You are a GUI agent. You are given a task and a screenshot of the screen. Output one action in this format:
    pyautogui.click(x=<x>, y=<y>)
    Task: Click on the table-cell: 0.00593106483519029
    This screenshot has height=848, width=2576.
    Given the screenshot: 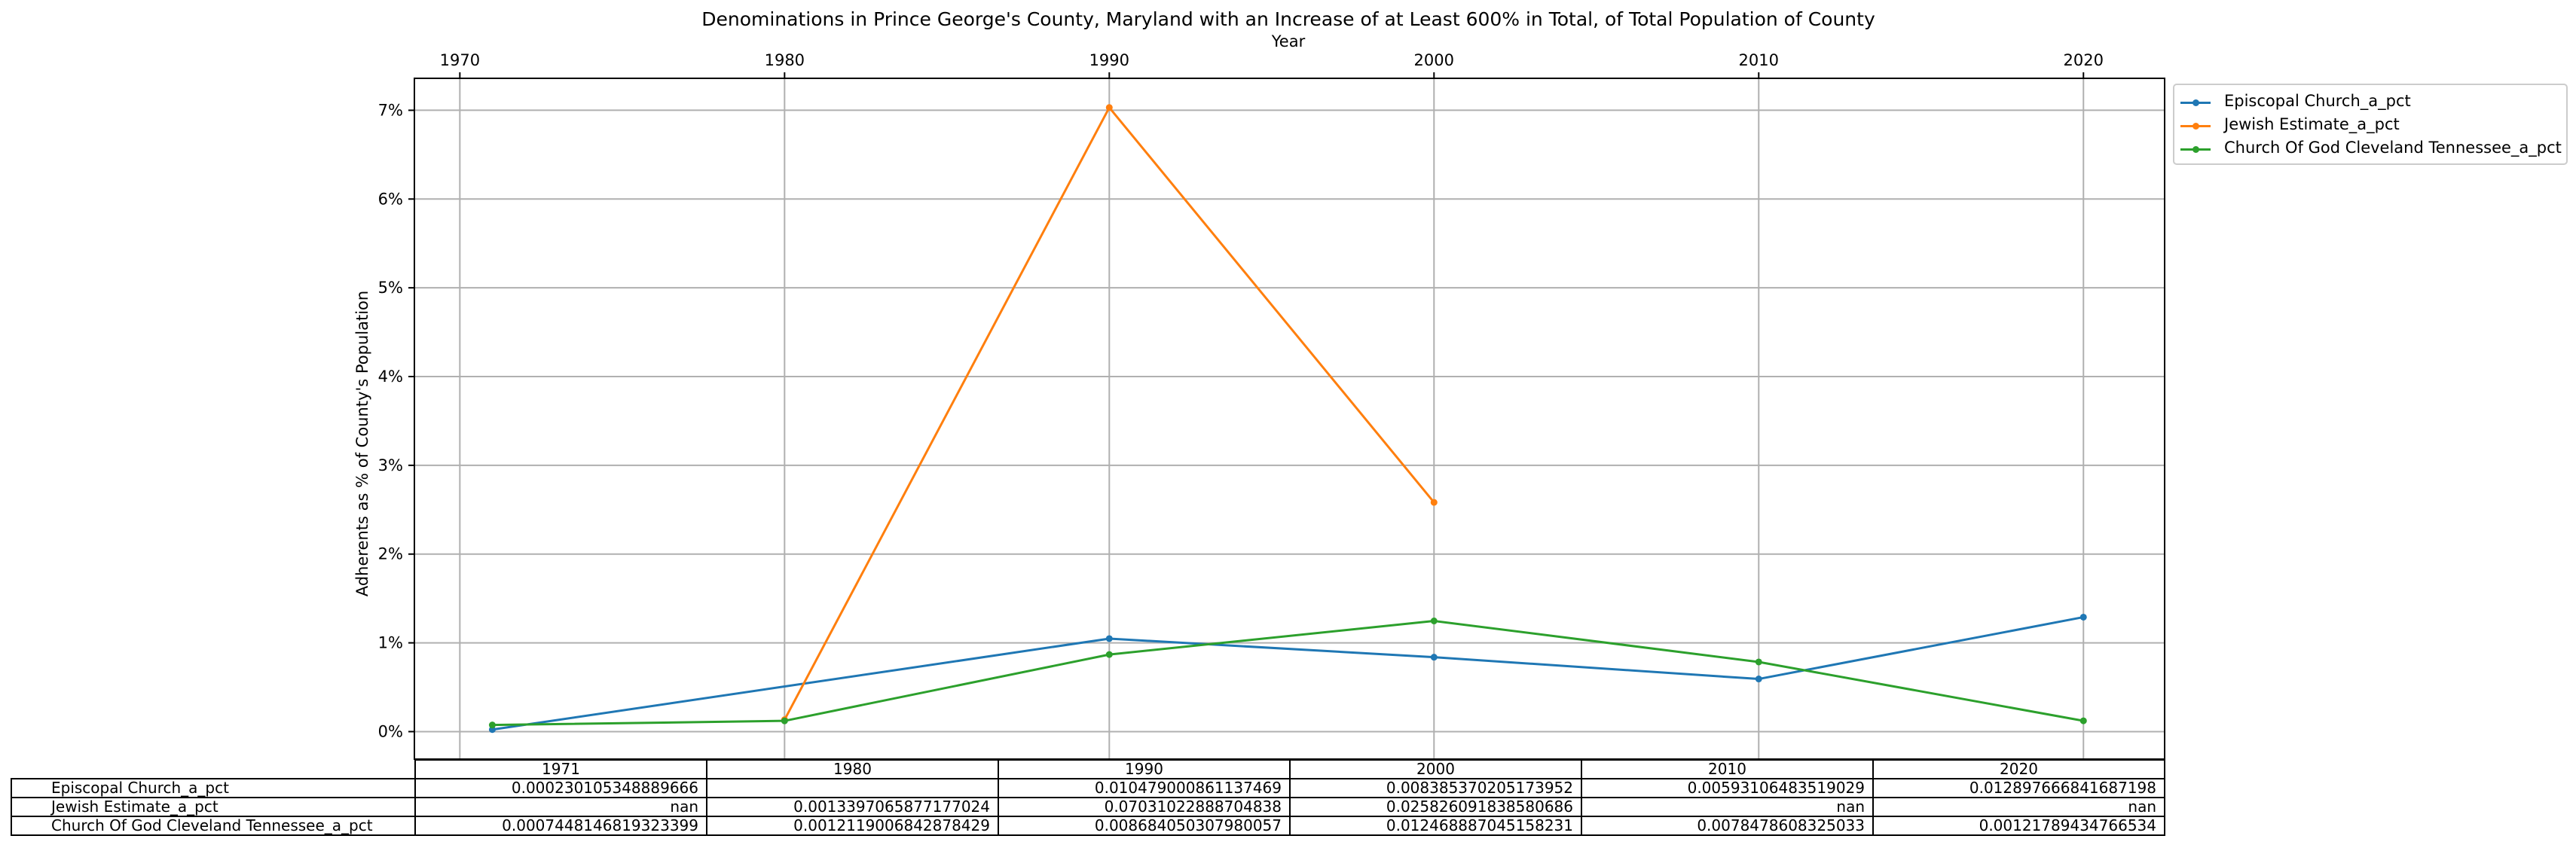 What is the action you would take?
    pyautogui.click(x=1728, y=788)
    